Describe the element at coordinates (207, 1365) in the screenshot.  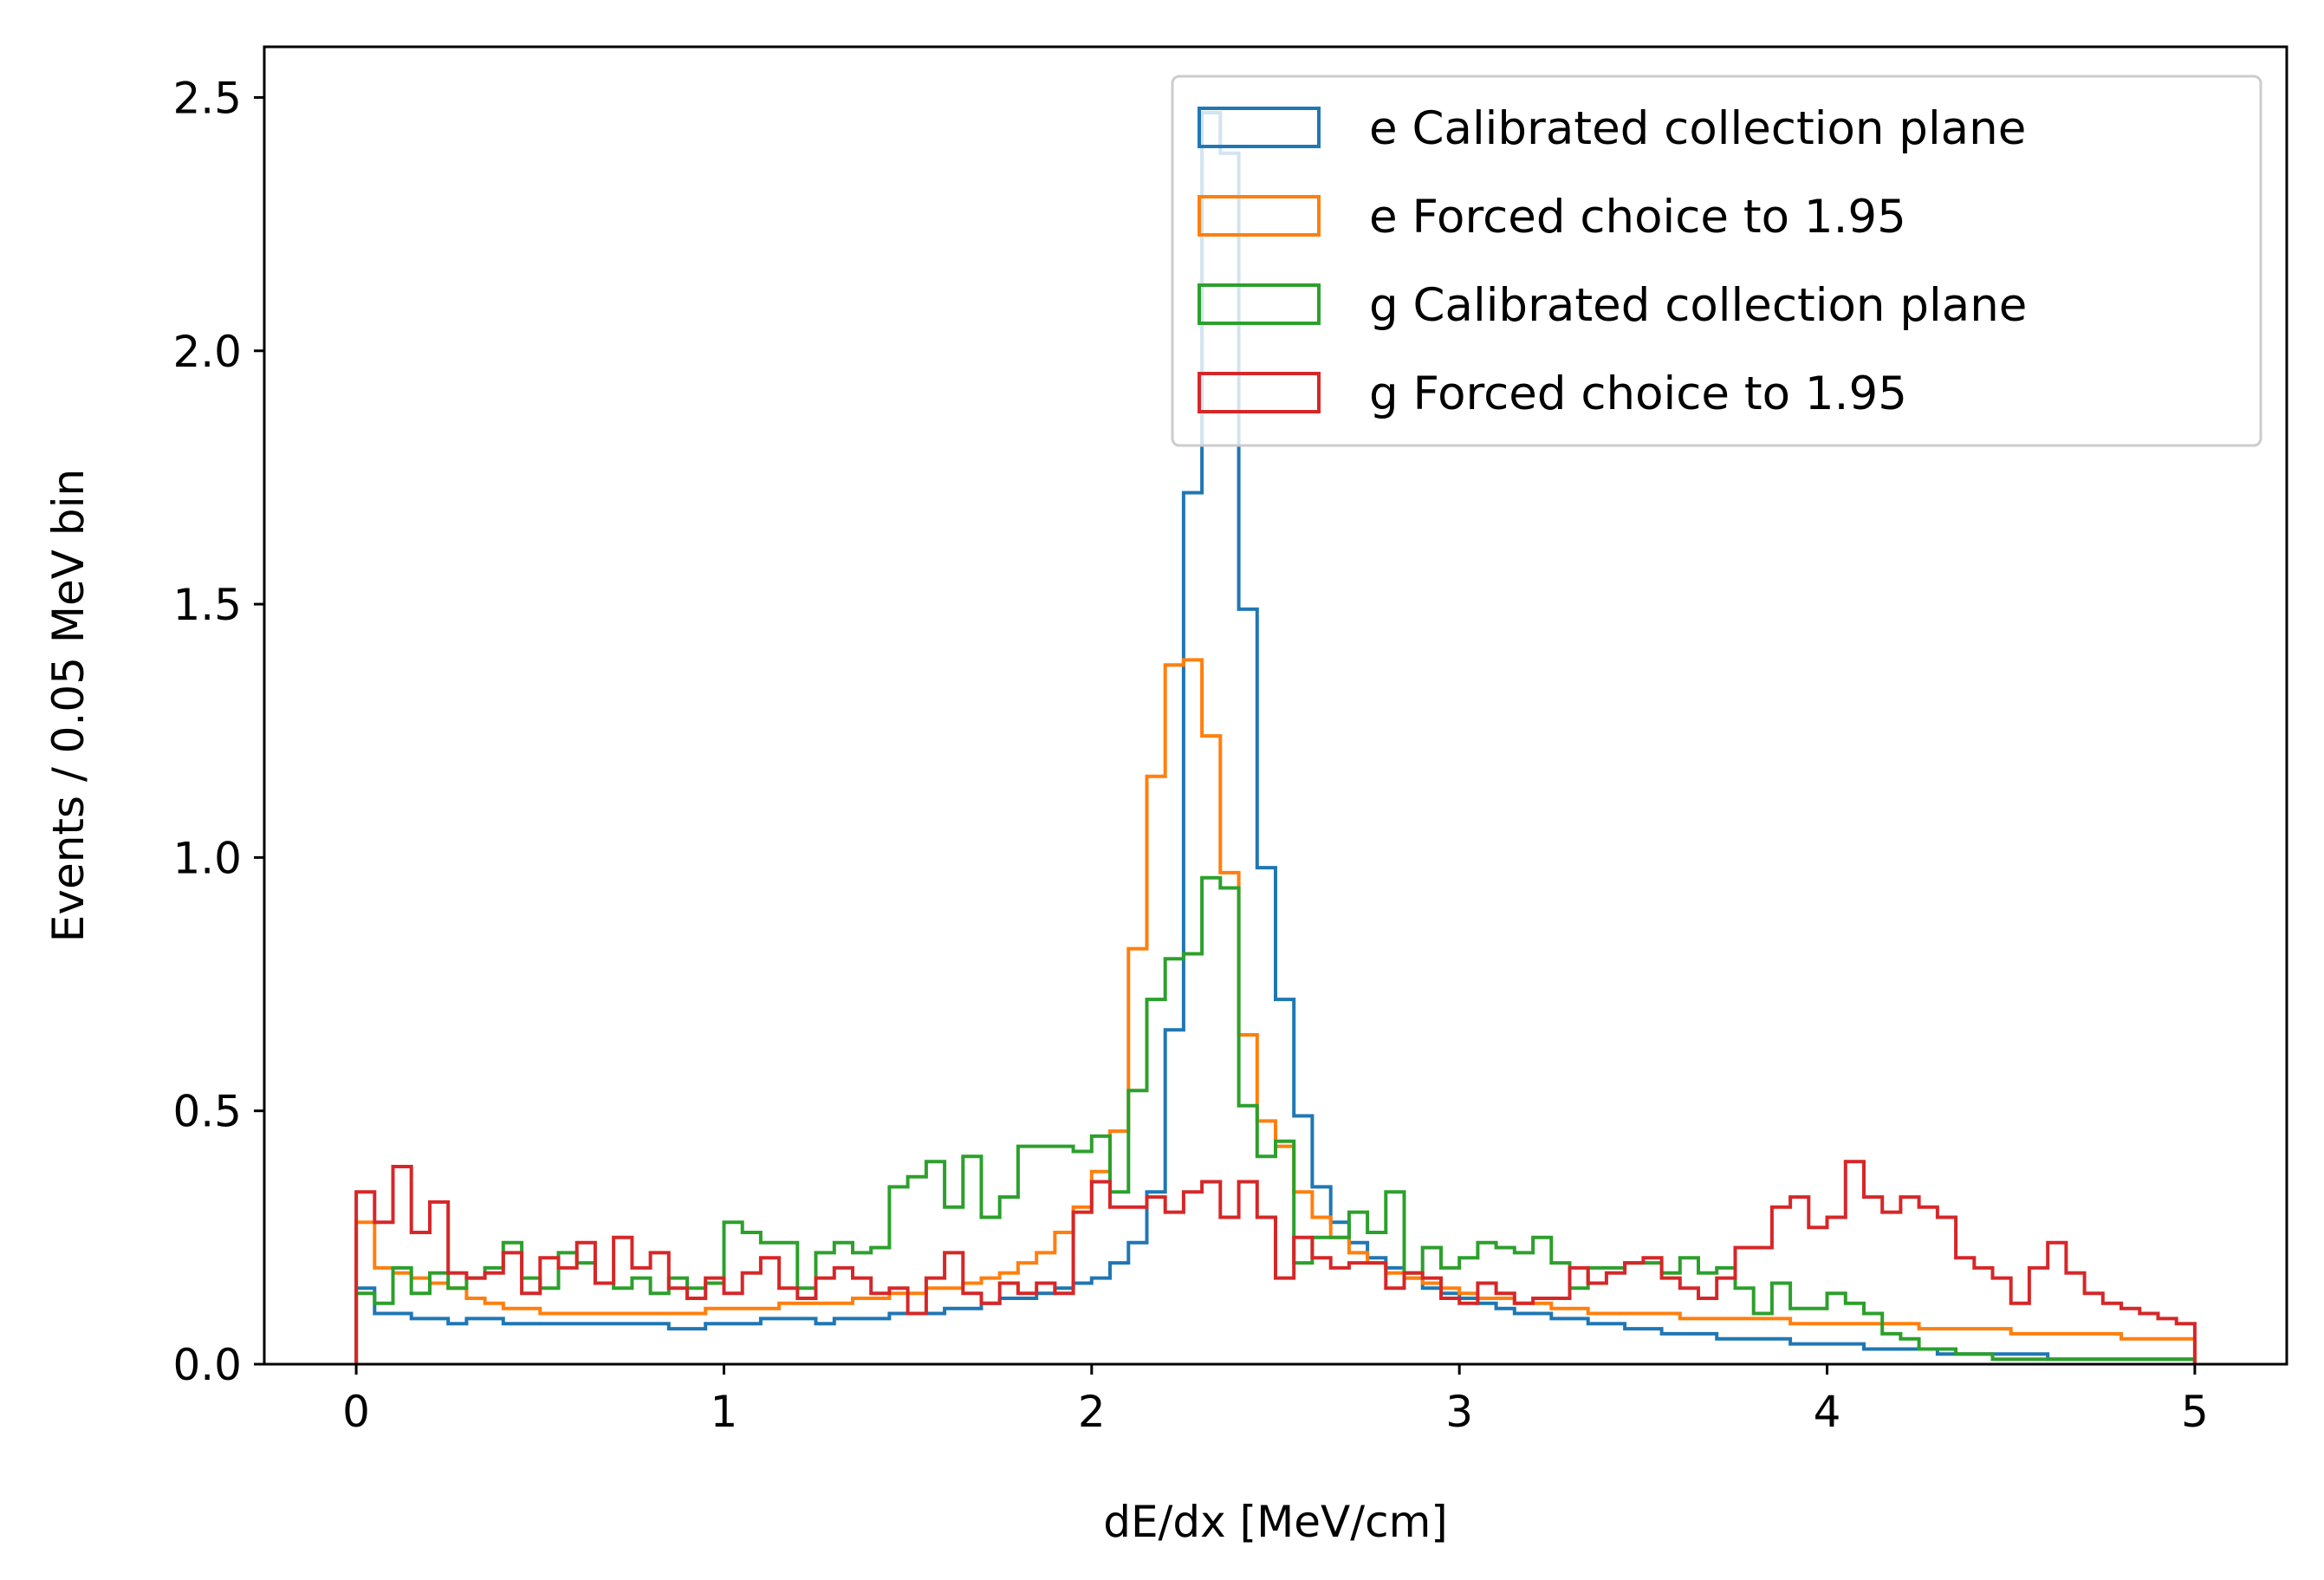
I see `y-tick-label: 0.0` at that location.